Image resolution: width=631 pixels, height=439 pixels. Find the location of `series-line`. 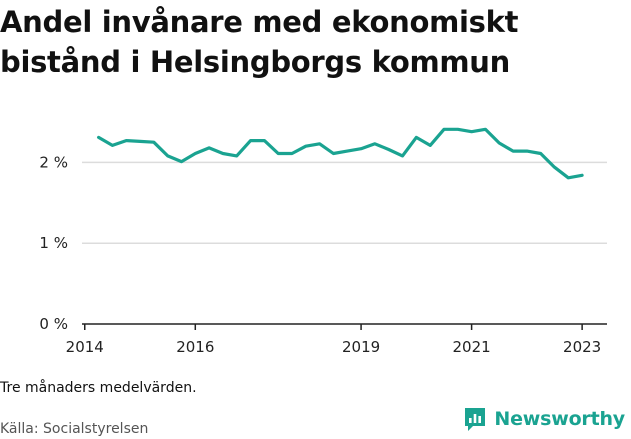

series-line is located at coordinates (340, 153).